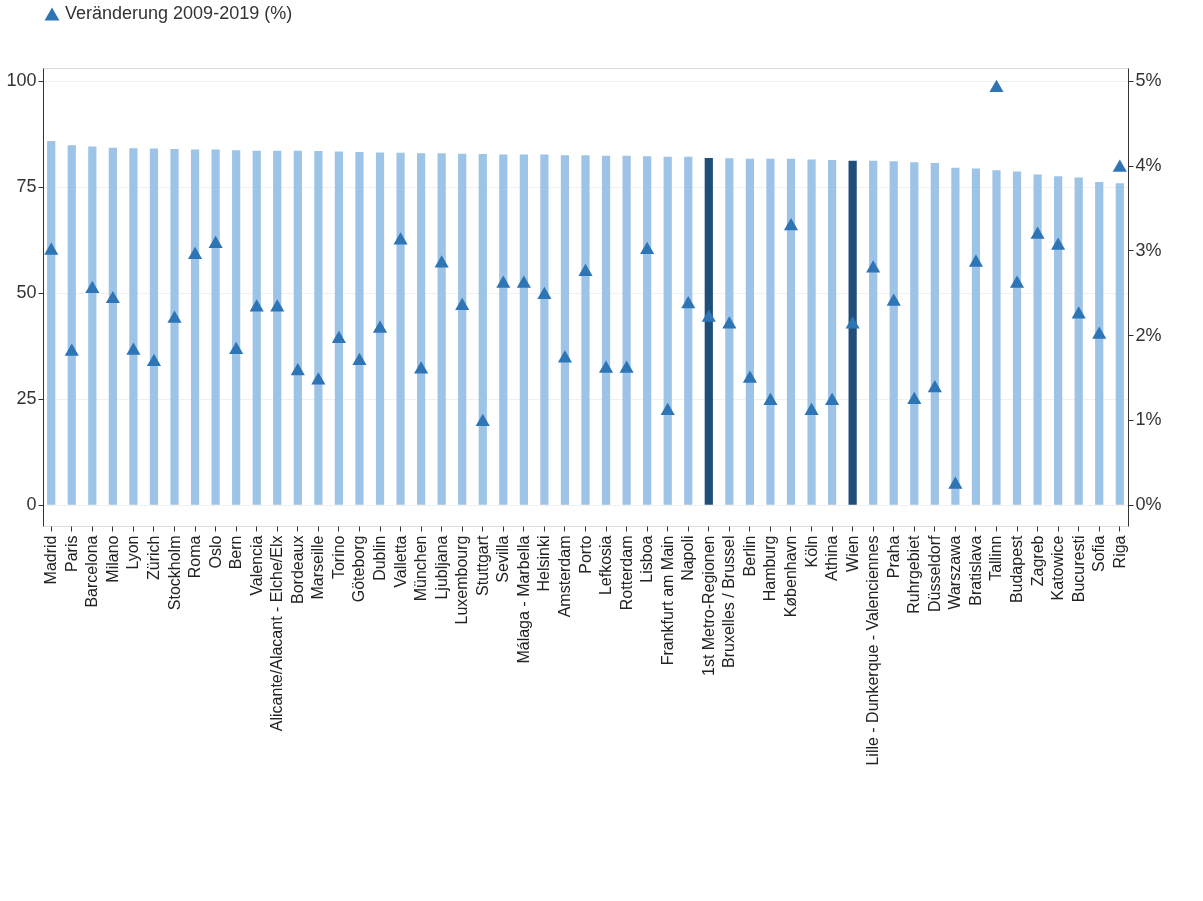 This screenshot has width=1203, height=901. What do you see at coordinates (462, 580) in the screenshot?
I see `x-tick-label: Luxembourg` at bounding box center [462, 580].